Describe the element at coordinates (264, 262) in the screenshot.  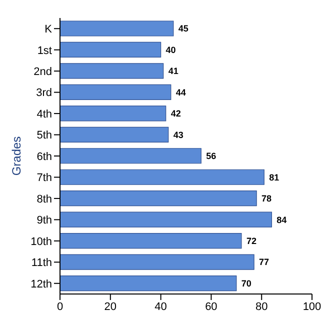
I see `data-label: 77` at that location.